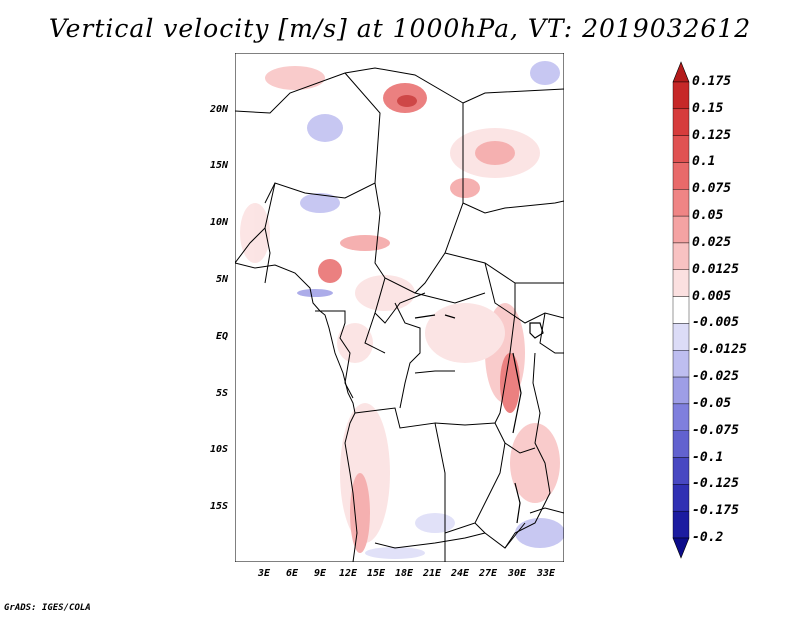  Describe the element at coordinates (708, 537) in the screenshot. I see `colorbar-label: -0.2` at that location.